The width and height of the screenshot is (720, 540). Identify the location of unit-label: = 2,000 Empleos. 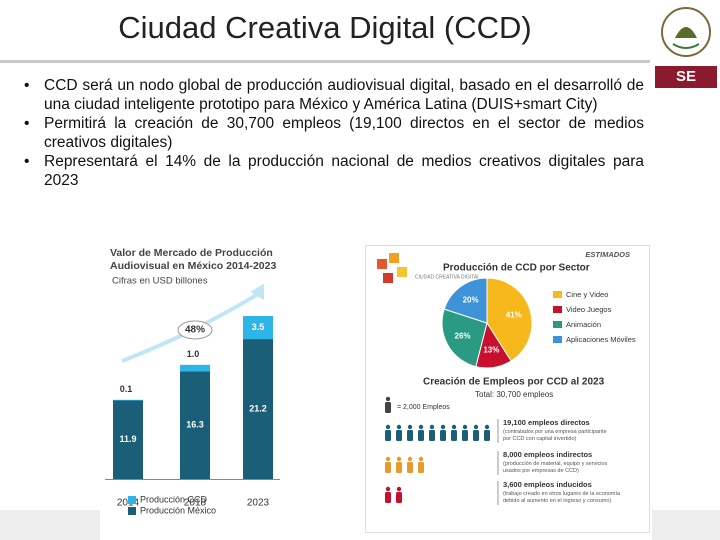
(423, 407).